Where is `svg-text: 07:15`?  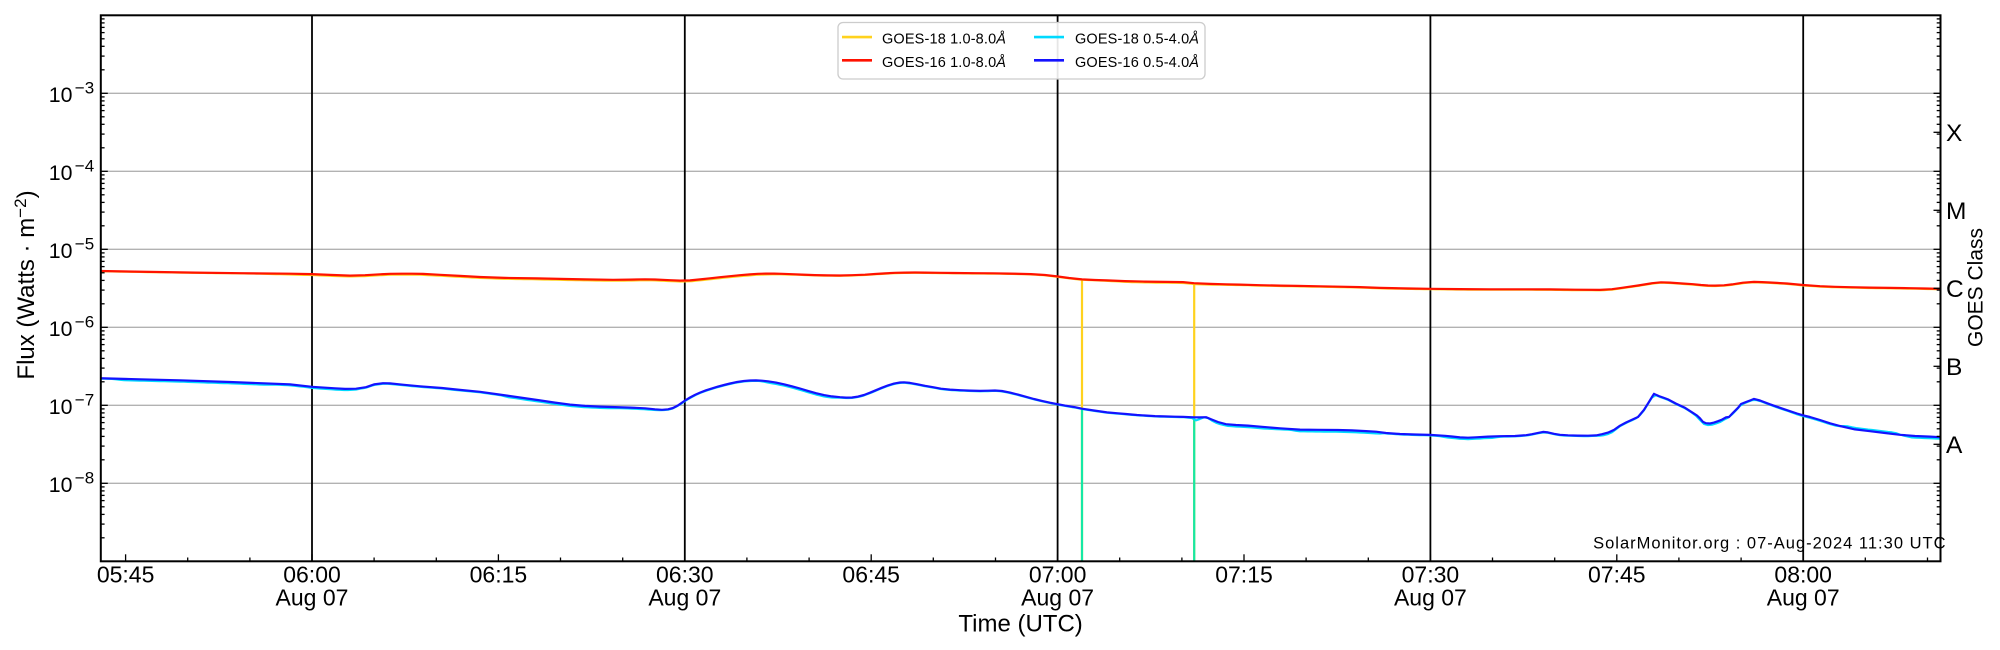 svg-text: 07:15 is located at coordinates (1244, 574).